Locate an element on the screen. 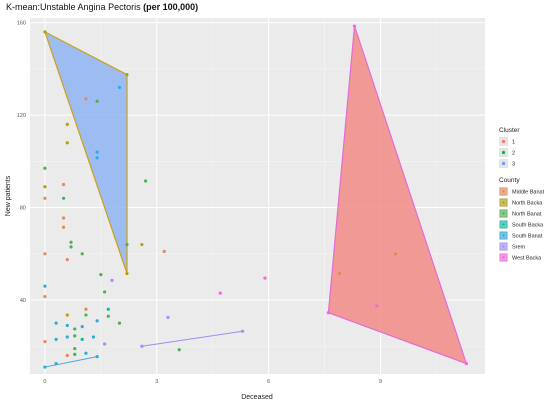  y-axis-label: New patients is located at coordinates (8, 195).